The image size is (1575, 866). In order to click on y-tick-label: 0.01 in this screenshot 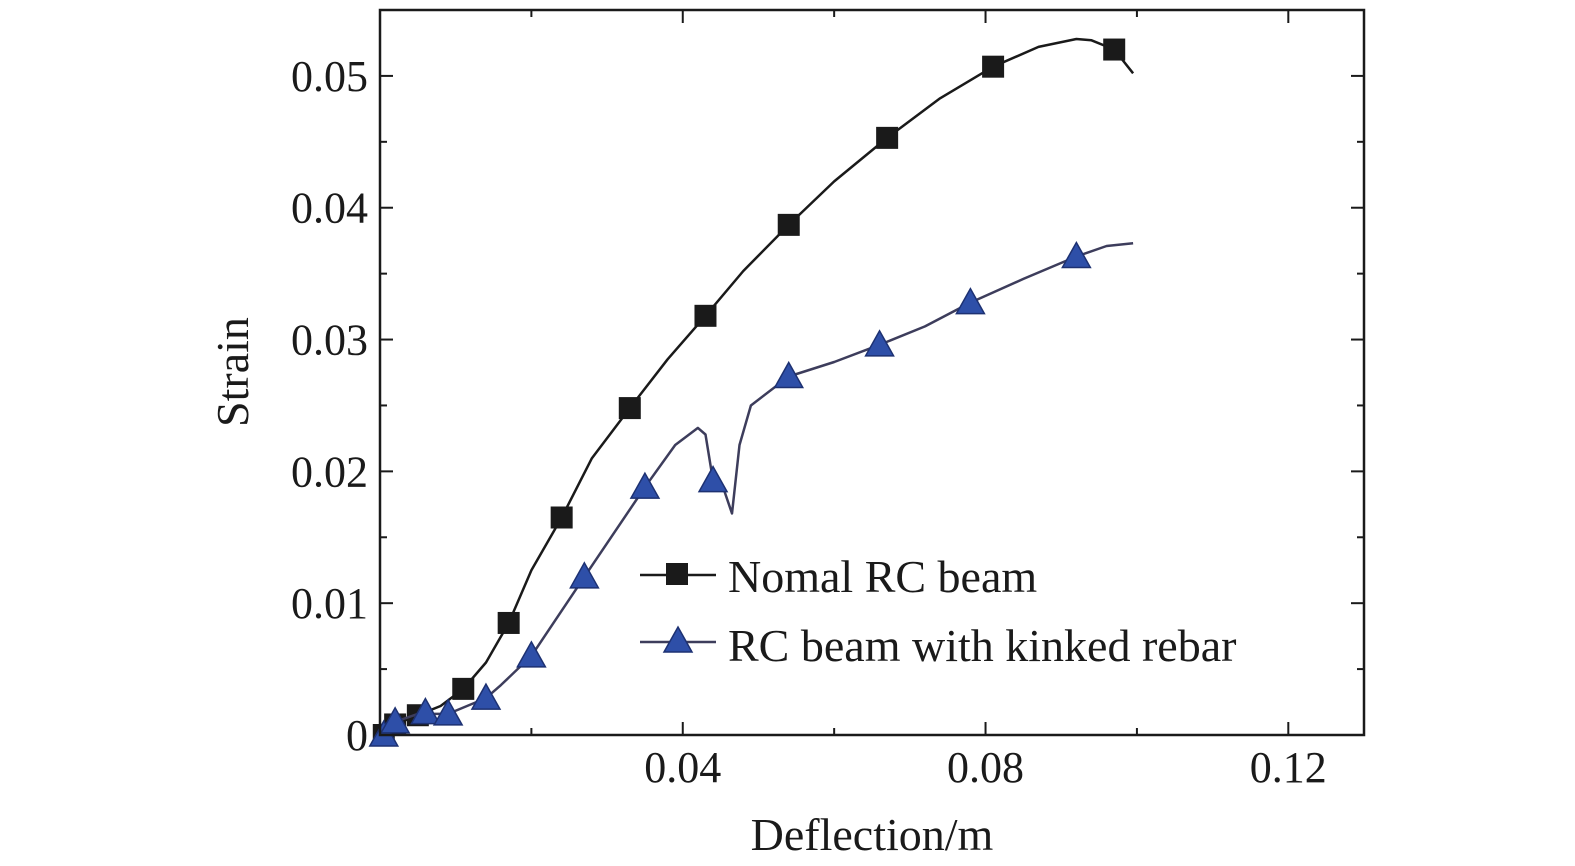, I will do `click(329, 603)`.